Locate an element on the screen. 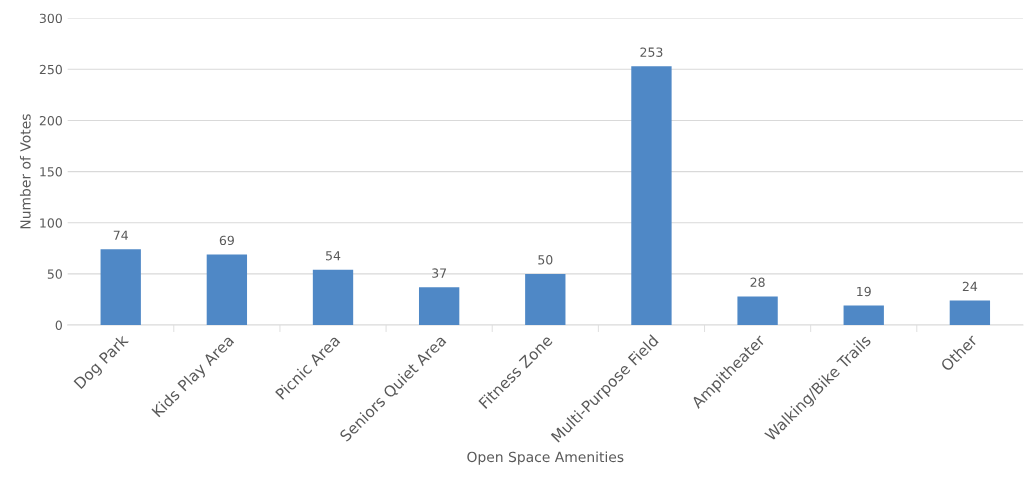 This screenshot has width=1025, height=491. data-label: 69 is located at coordinates (226, 240).